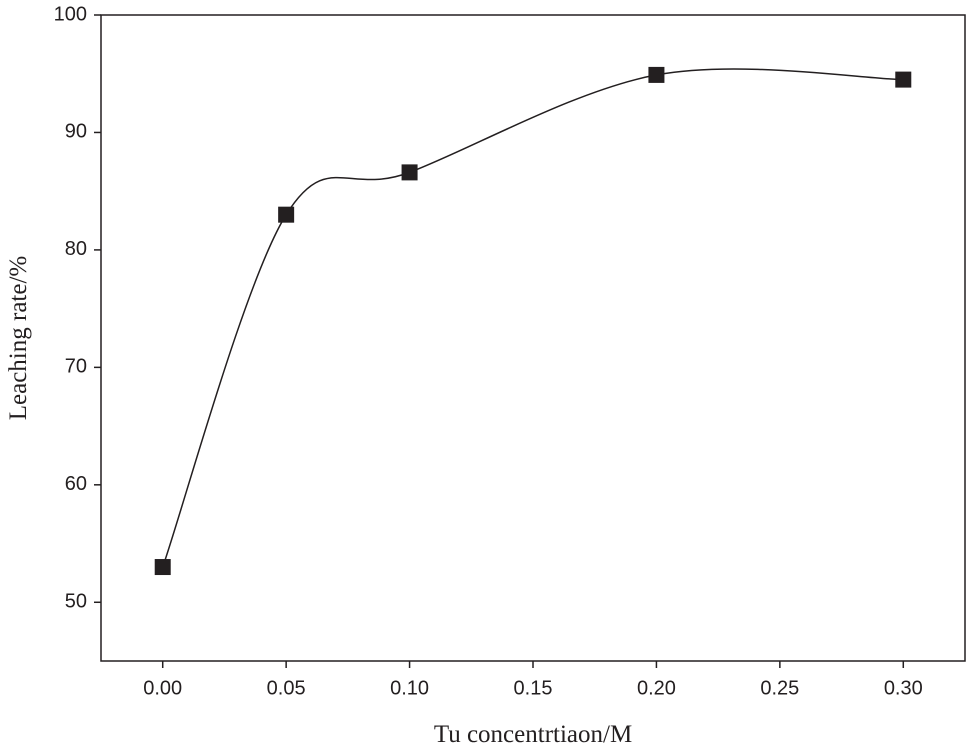 The height and width of the screenshot is (753, 968). I want to click on x-tick-label: 0.10, so click(409, 688).